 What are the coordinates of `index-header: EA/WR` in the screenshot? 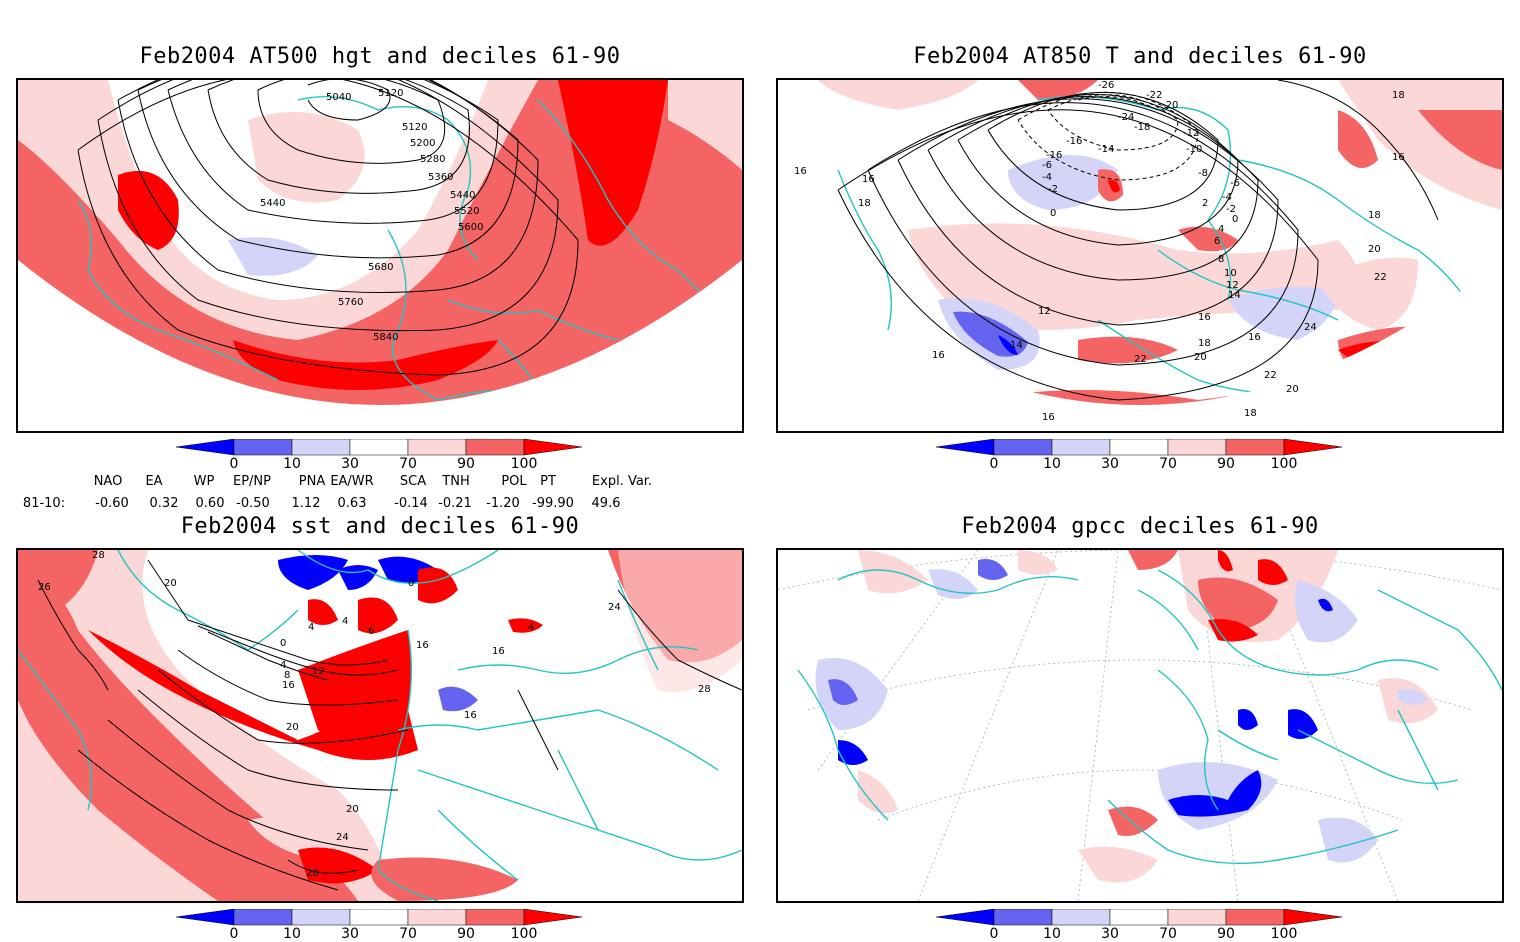 It's located at (352, 481).